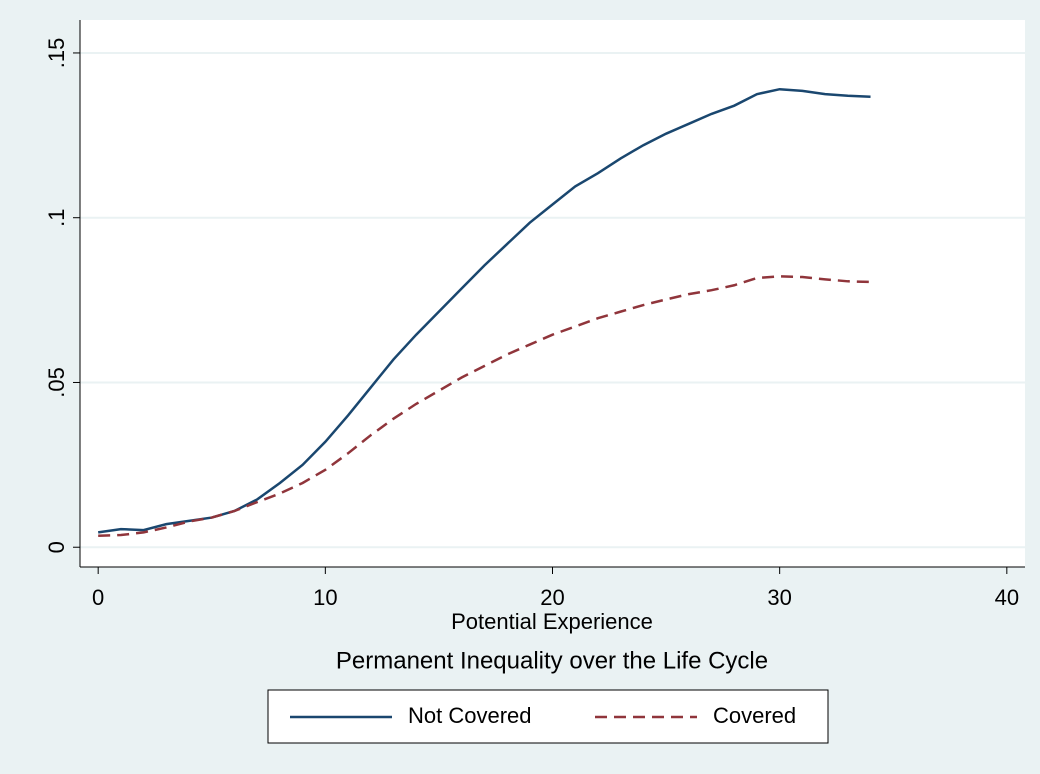 The height and width of the screenshot is (774, 1040). What do you see at coordinates (552, 597) in the screenshot?
I see `x-tick-label: 20` at bounding box center [552, 597].